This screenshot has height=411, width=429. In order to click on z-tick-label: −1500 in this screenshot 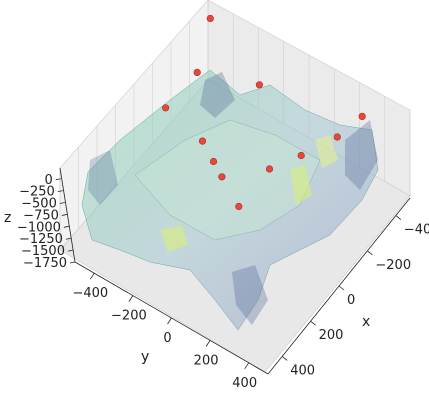, I will do `click(43, 251)`.